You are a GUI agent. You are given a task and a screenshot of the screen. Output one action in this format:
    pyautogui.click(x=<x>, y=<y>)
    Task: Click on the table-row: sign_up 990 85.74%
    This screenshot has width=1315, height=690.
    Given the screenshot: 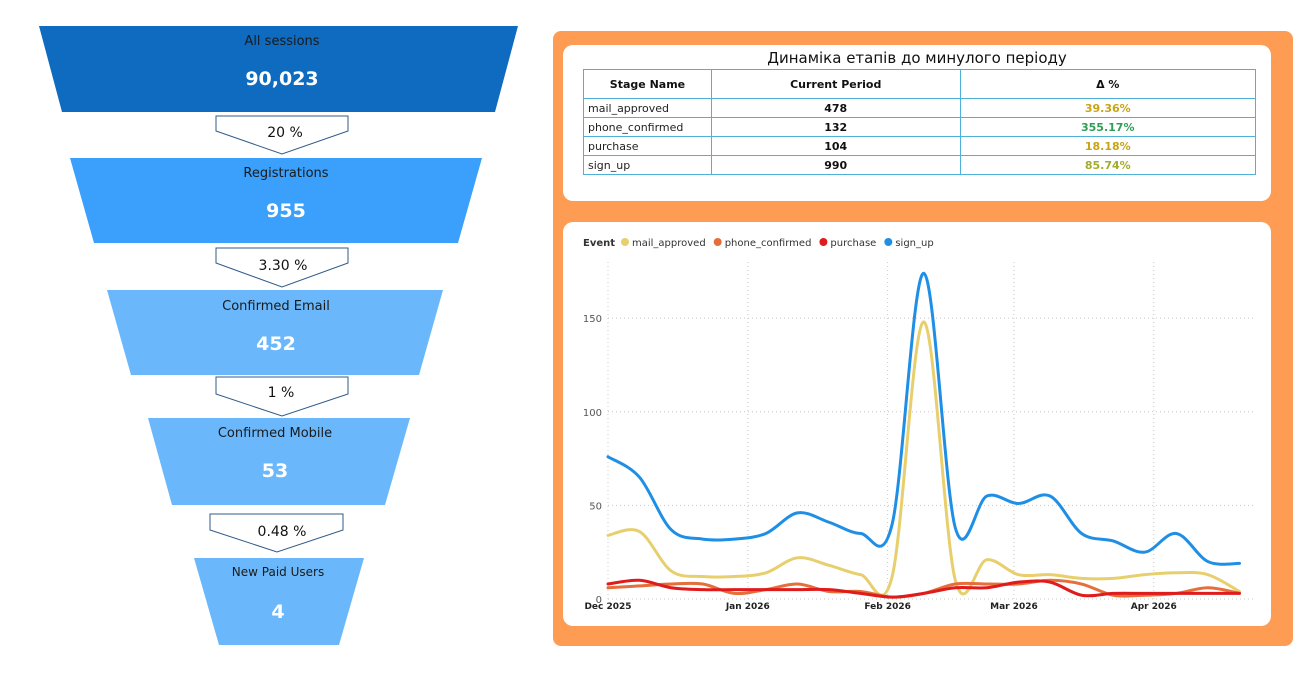 What is the action you would take?
    pyautogui.click(x=919, y=165)
    